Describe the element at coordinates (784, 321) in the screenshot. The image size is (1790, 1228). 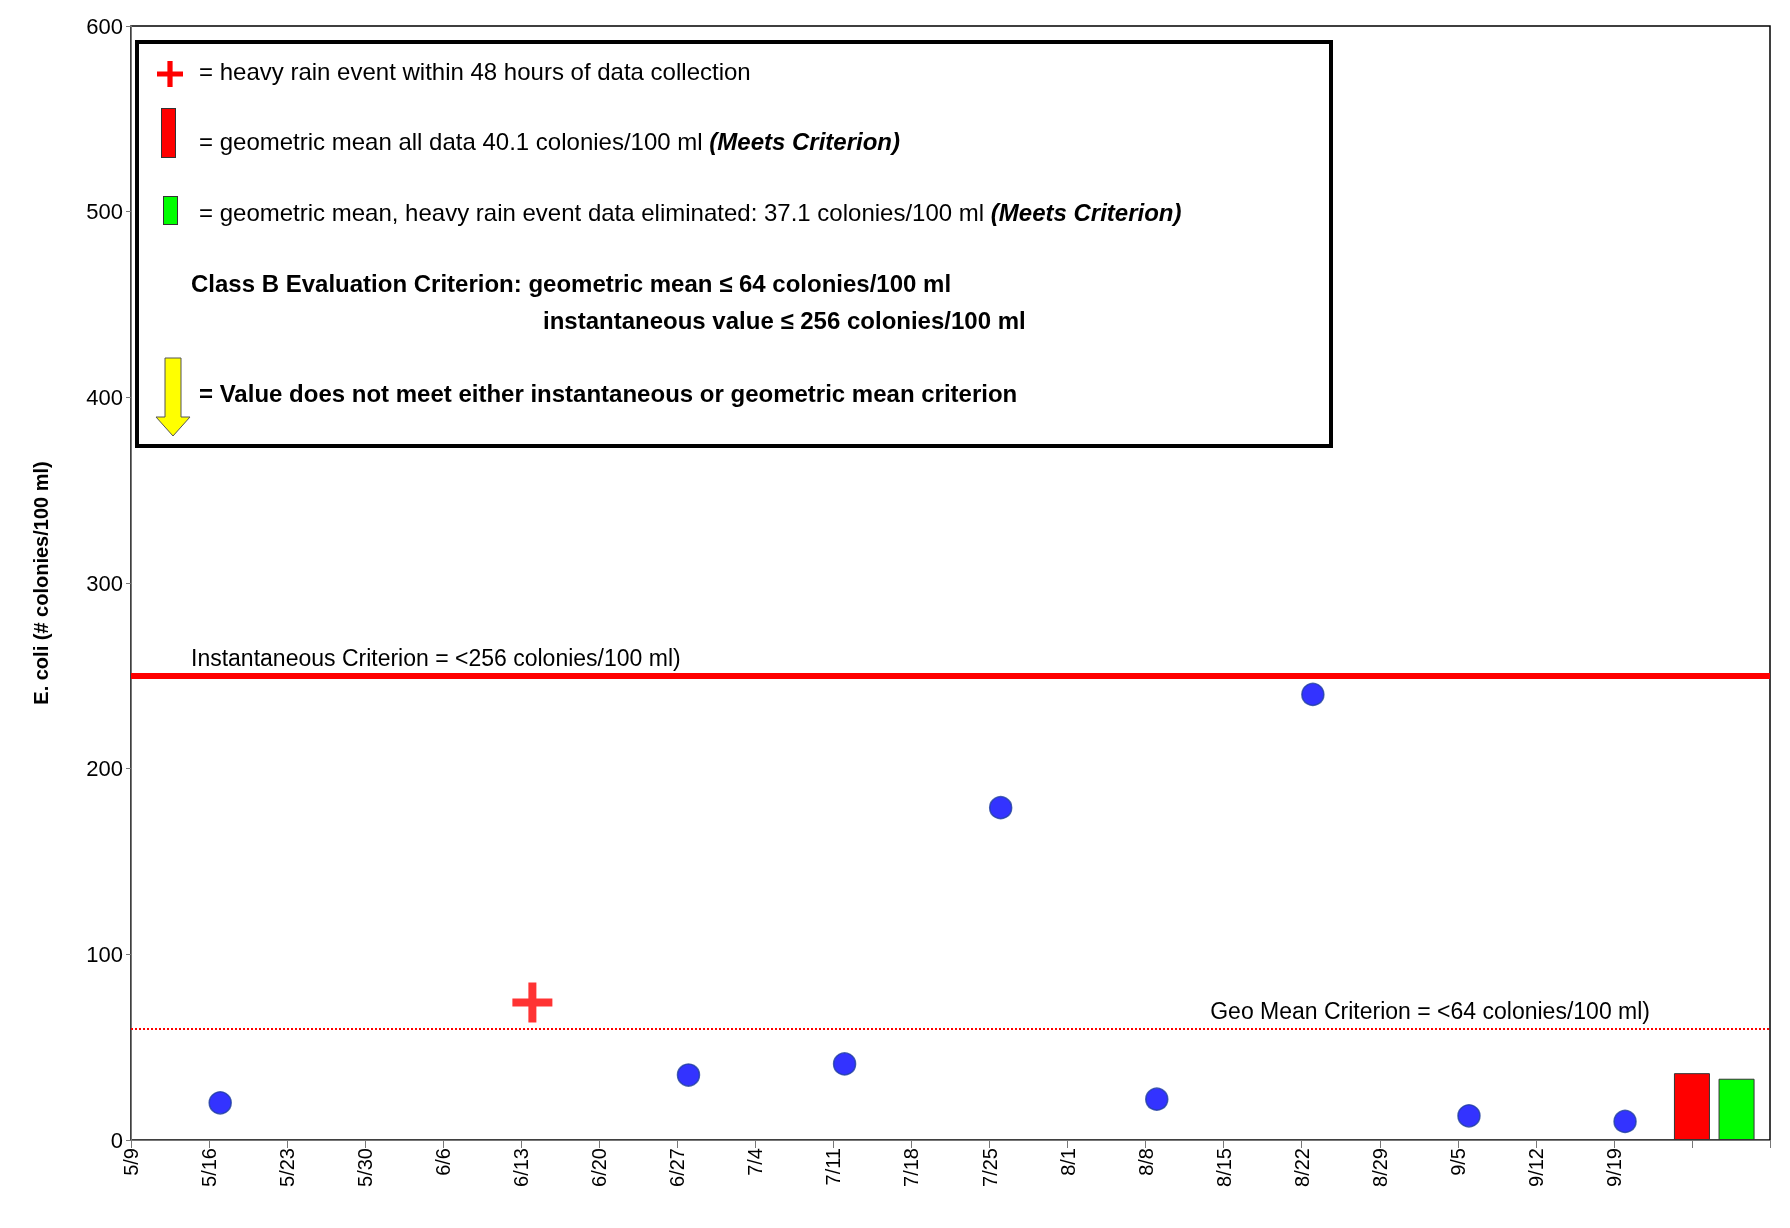
I see `annotation: instantaneous value ≤ 256 colonies/100 ml` at that location.